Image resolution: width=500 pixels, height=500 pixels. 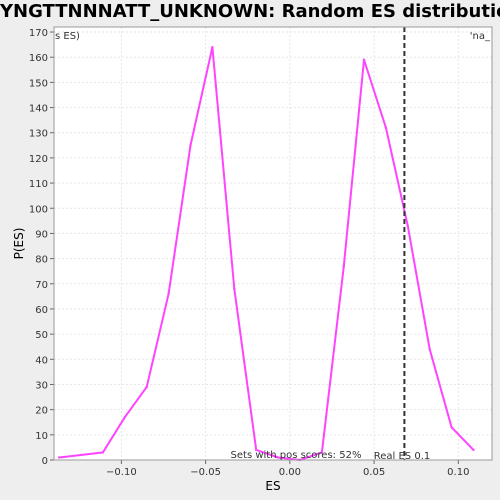 I want to click on x-axis-label: ES, so click(x=272, y=486).